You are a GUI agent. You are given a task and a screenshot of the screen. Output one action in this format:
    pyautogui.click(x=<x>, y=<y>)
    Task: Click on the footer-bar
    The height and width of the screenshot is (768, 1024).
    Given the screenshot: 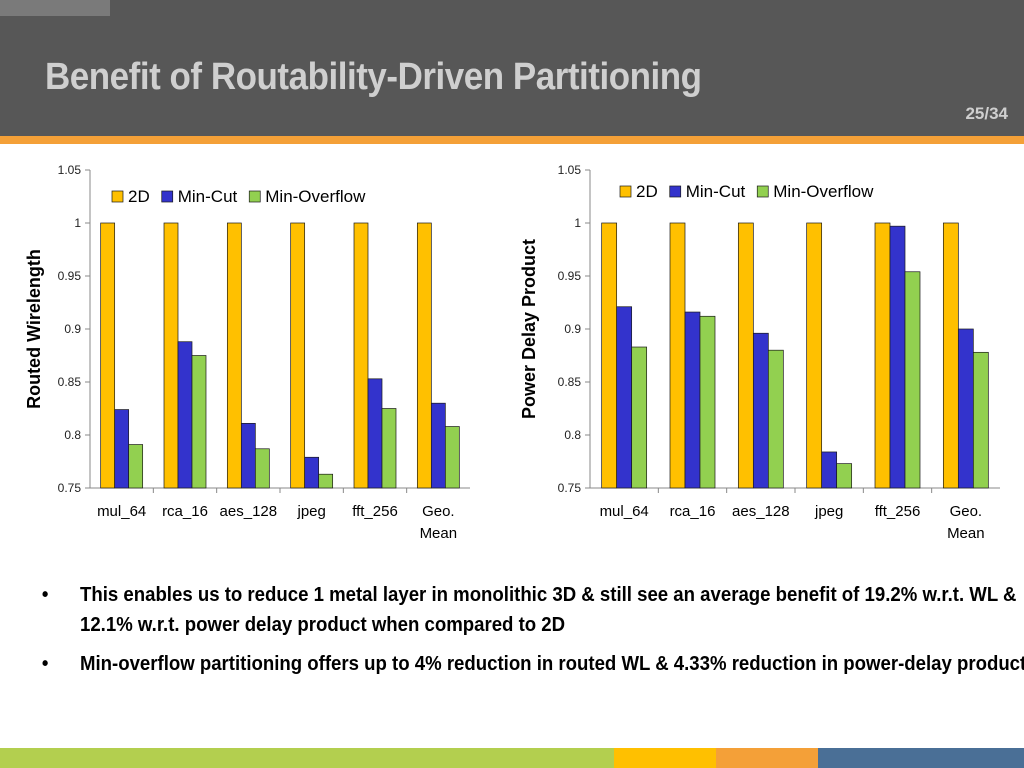 What is the action you would take?
    pyautogui.click(x=512, y=758)
    